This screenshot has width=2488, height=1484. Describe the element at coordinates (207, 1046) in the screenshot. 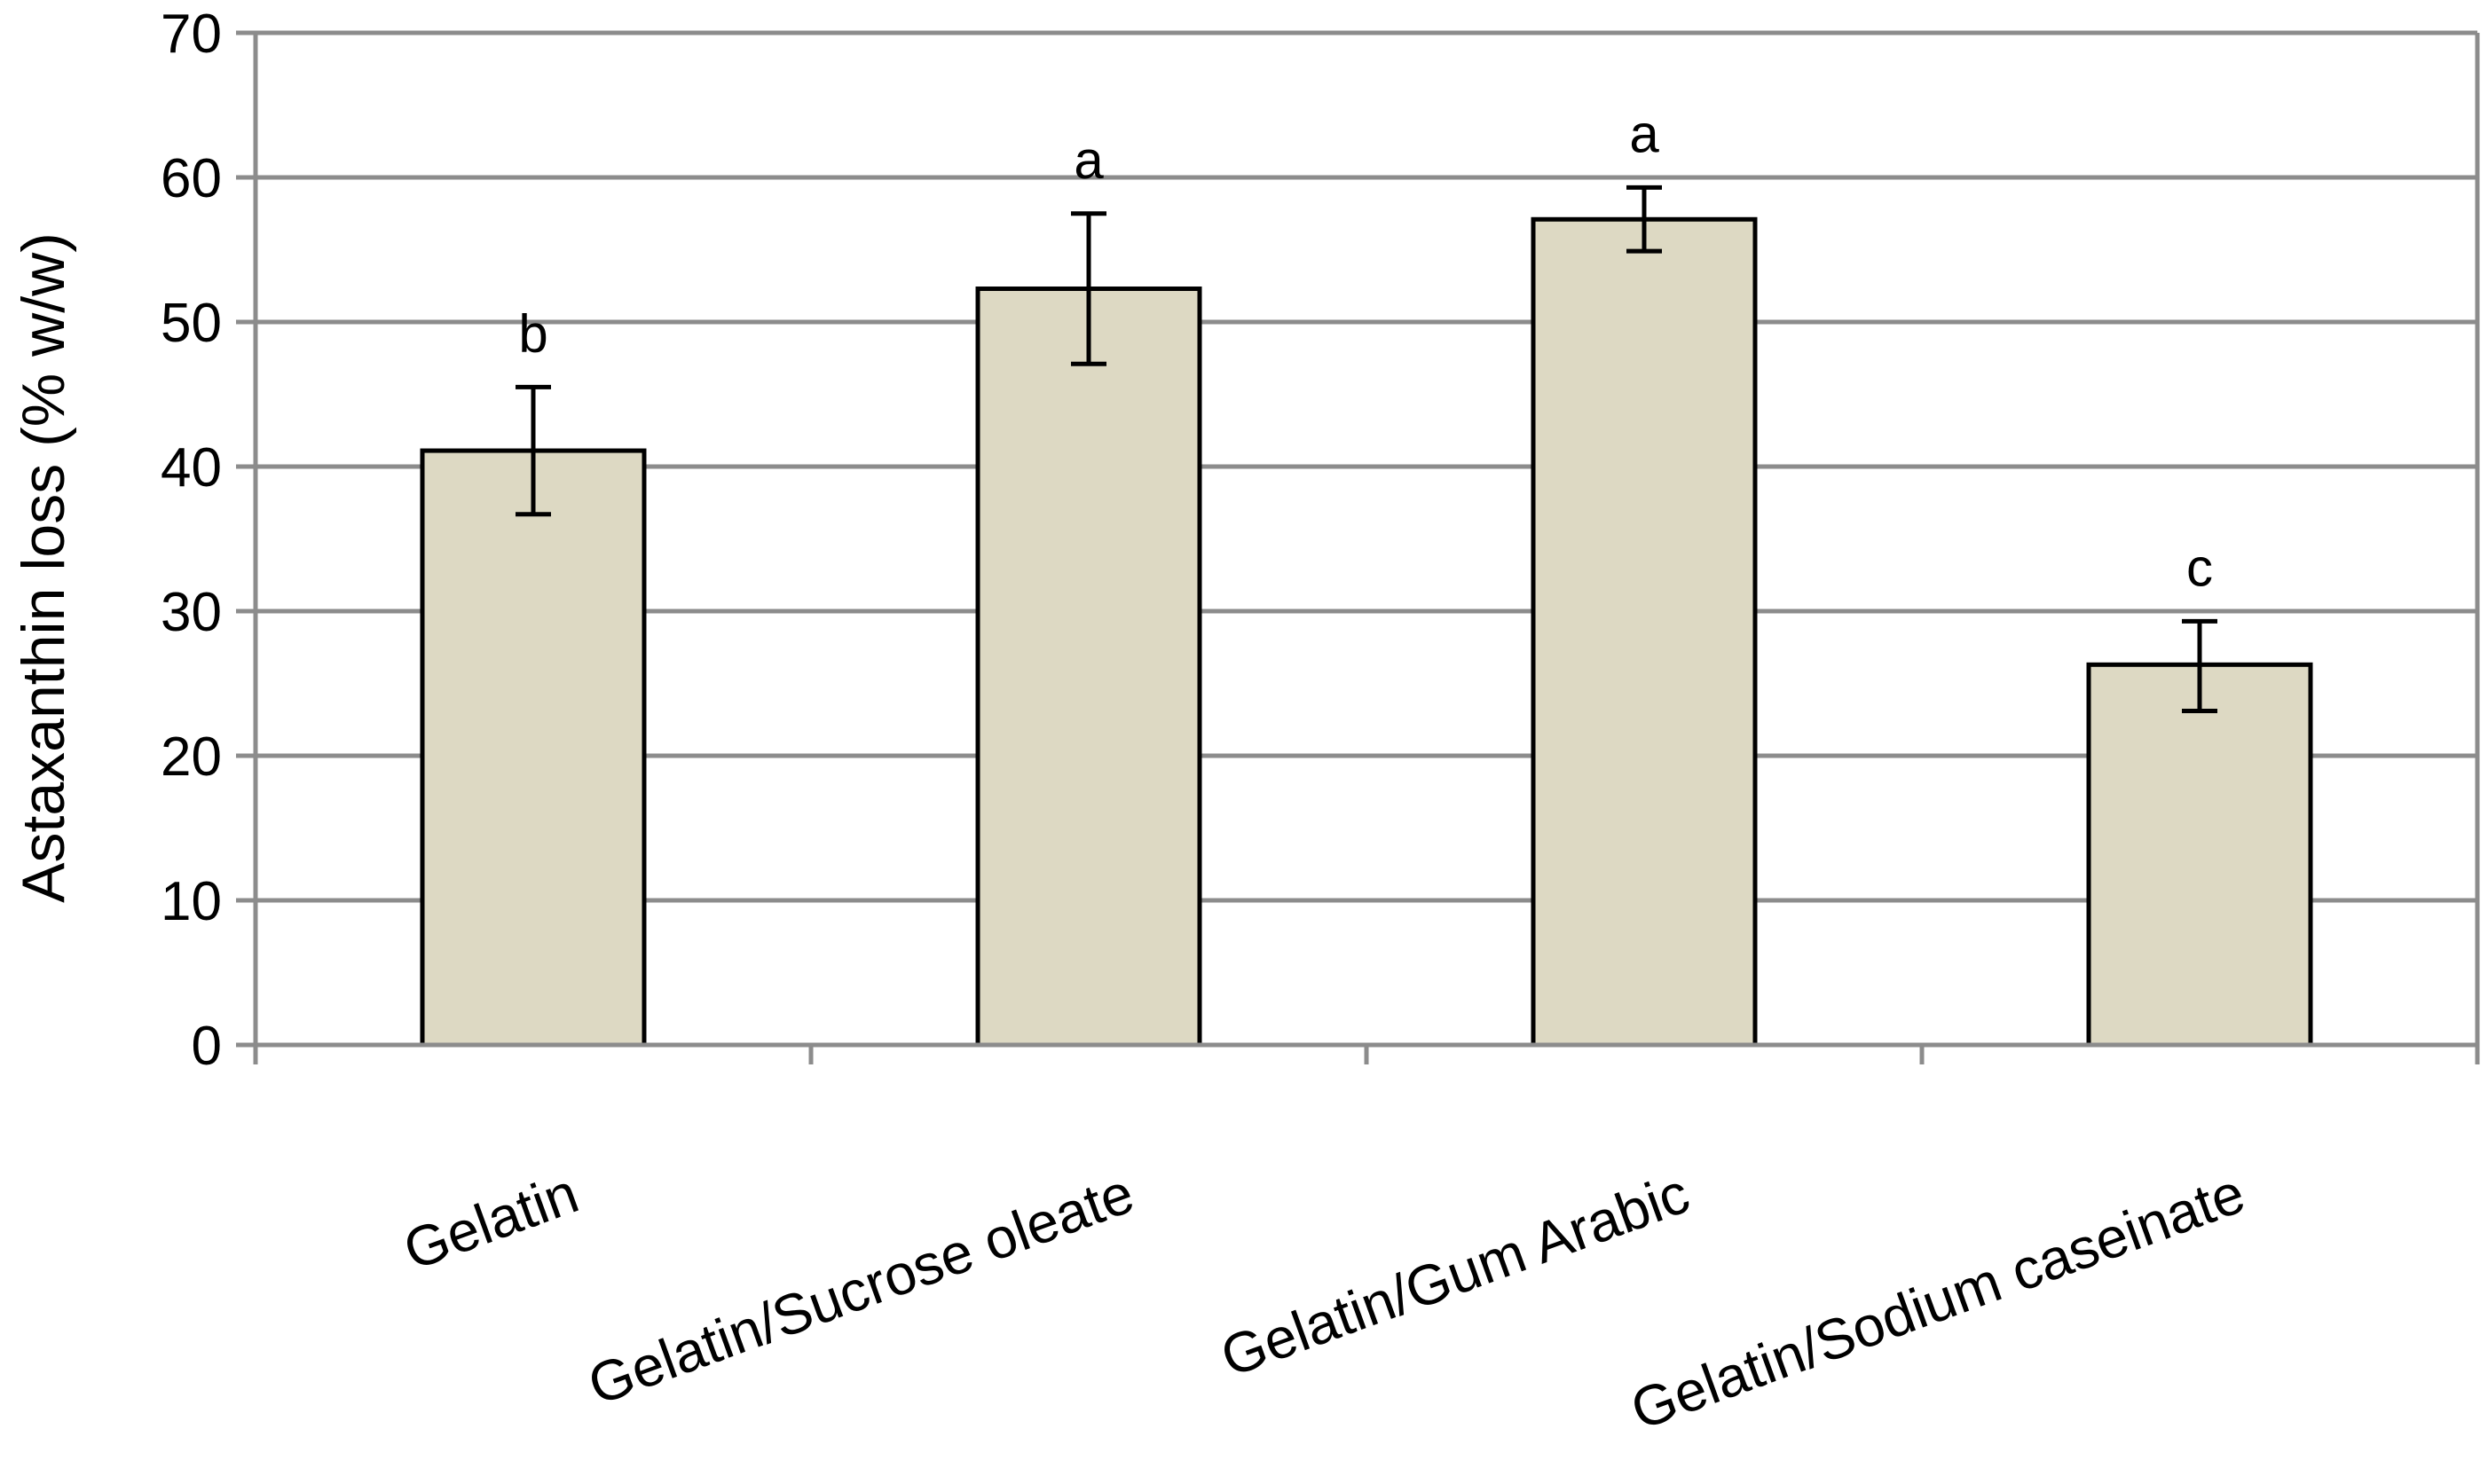

I see `y-tick-label: 0` at that location.